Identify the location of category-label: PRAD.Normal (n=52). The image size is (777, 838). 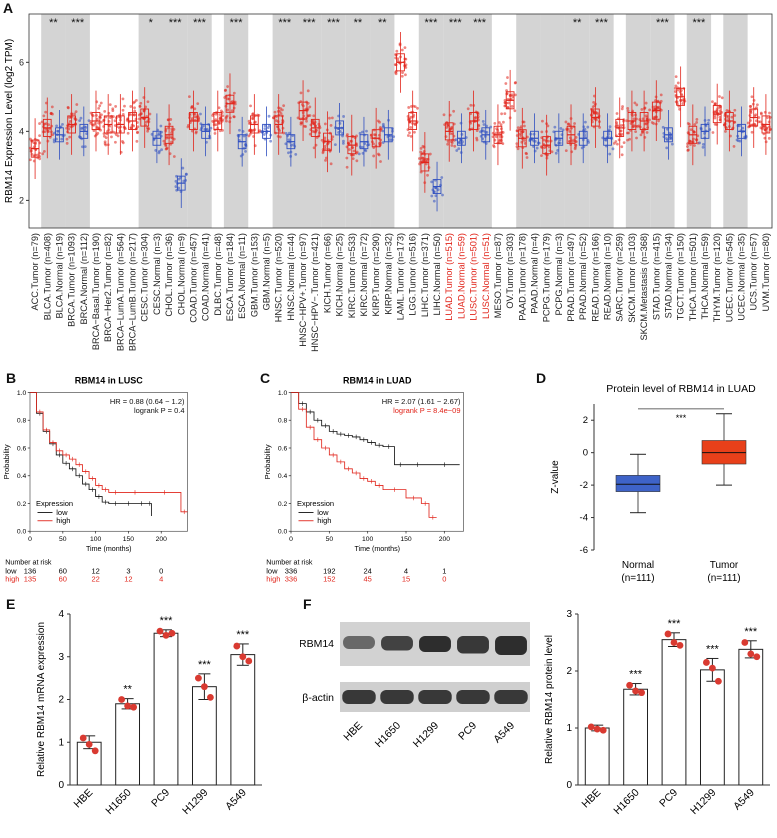
(583, 276).